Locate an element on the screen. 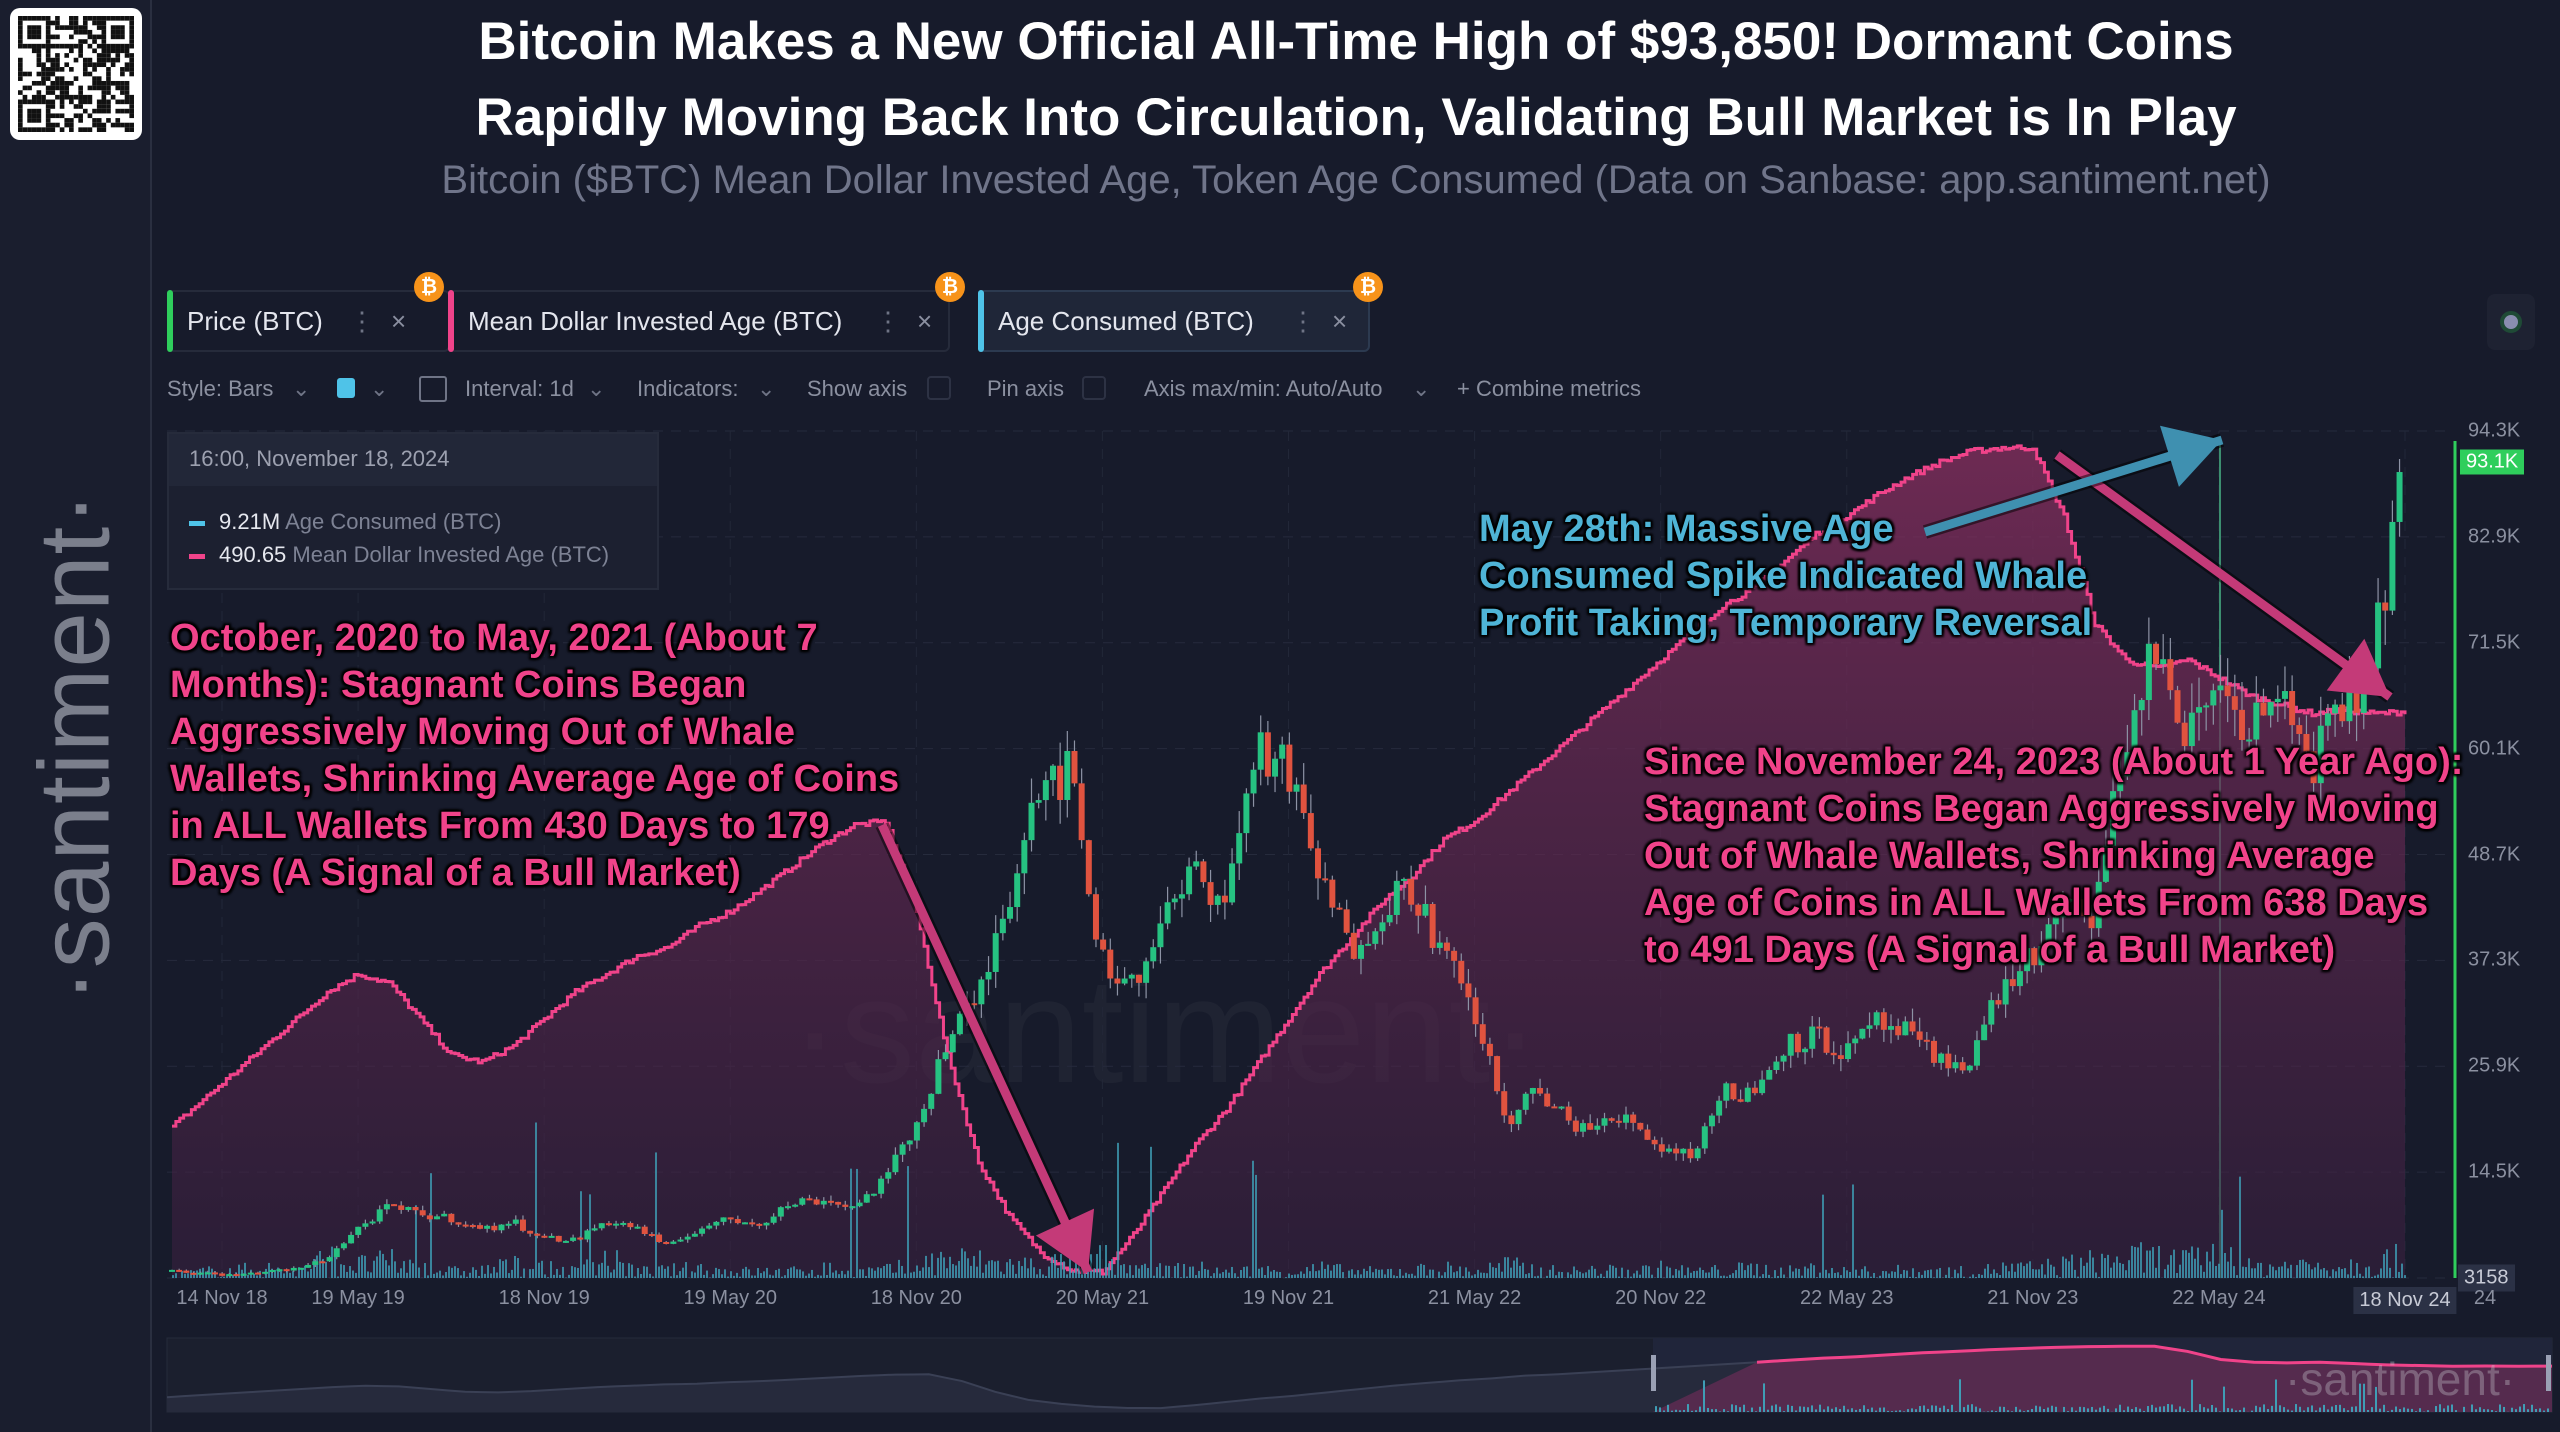  pin-axis-checkbox is located at coordinates (1094, 388).